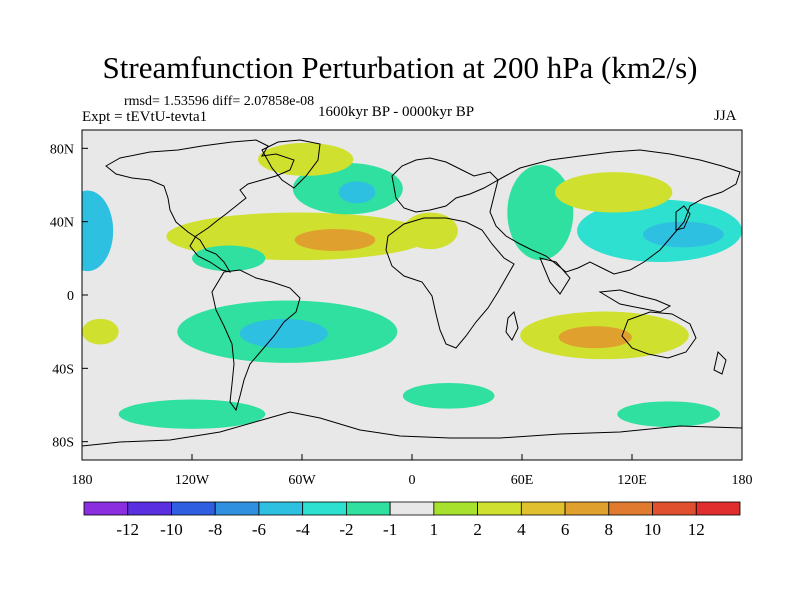  Describe the element at coordinates (635, 301) in the screenshot. I see `coastline-indonesia` at that location.